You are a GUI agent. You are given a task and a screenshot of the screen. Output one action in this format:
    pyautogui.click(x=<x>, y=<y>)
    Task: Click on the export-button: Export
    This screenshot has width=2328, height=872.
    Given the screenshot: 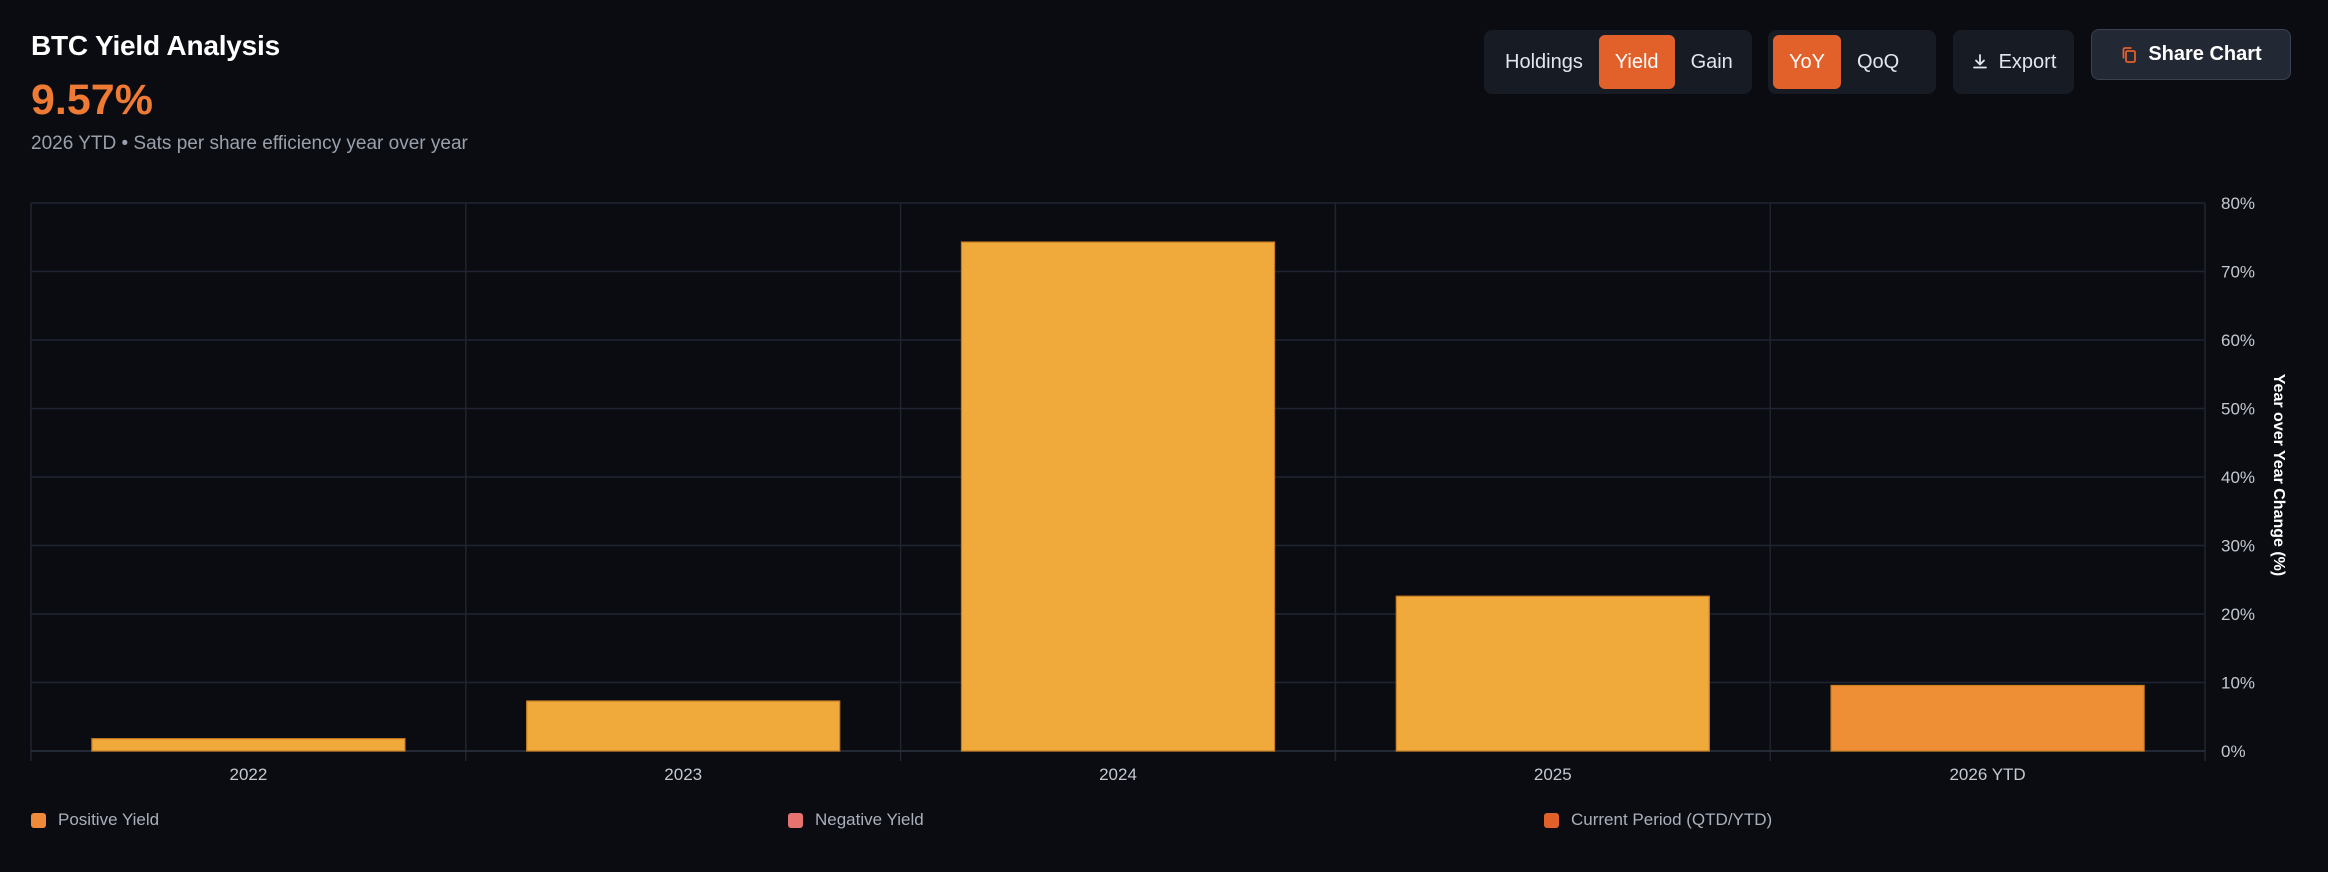 What is the action you would take?
    pyautogui.click(x=2013, y=62)
    